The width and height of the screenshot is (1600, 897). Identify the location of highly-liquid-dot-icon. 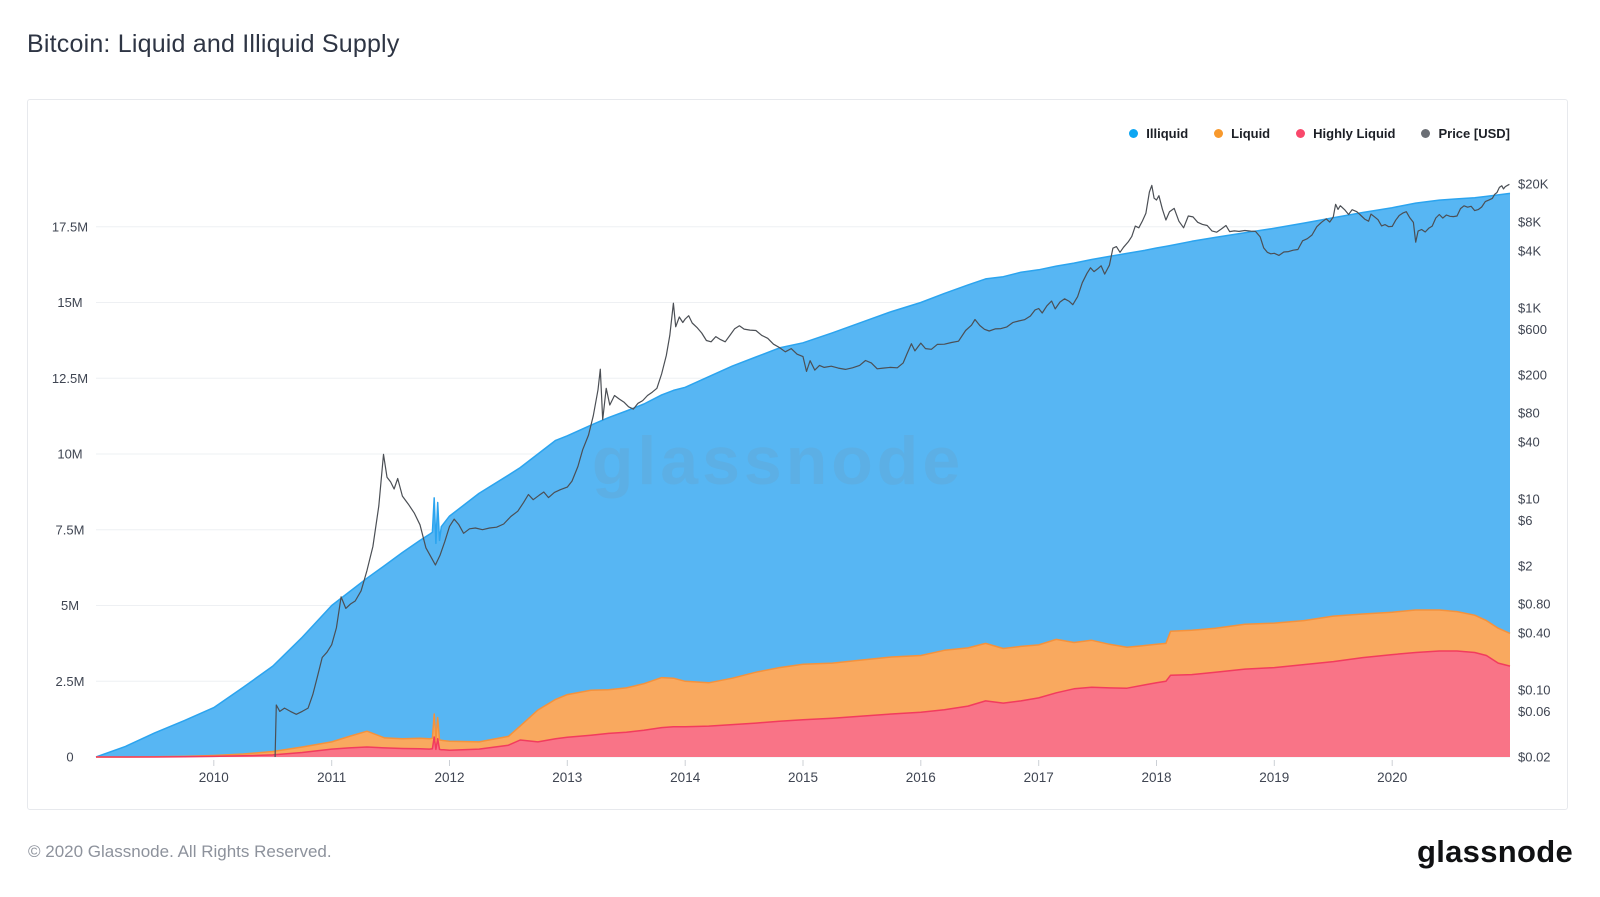
(1301, 133).